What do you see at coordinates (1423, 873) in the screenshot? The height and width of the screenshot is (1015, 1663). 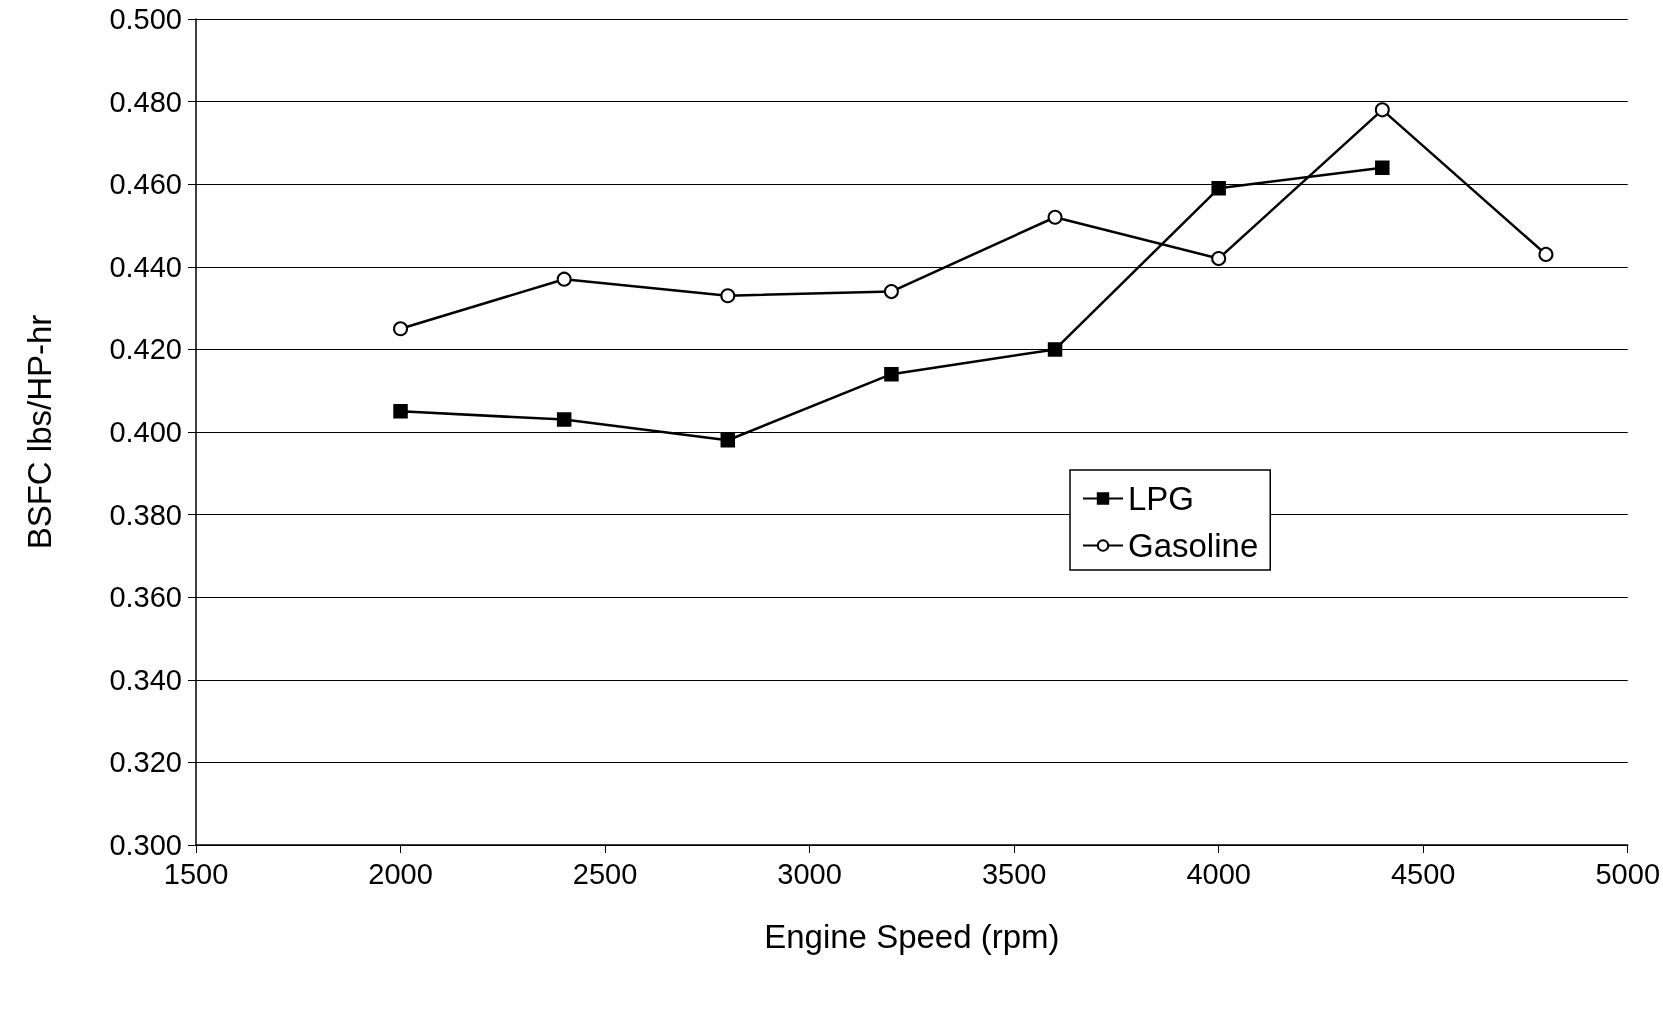 I see `x-tick-label: 4500` at bounding box center [1423, 873].